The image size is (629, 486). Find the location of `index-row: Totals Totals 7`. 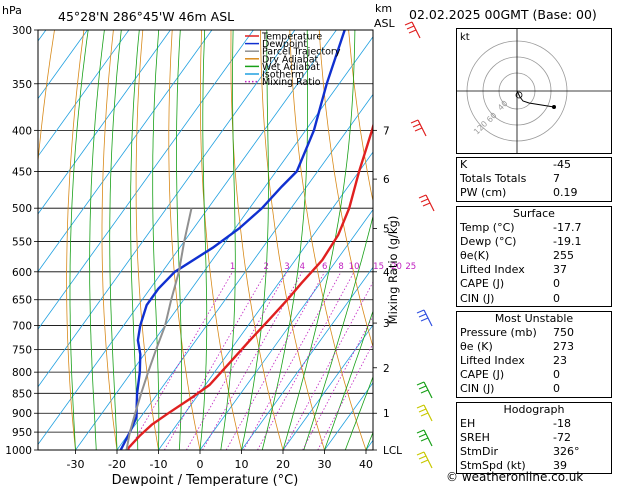

index-row: Totals Totals 7 is located at coordinates (510, 179).